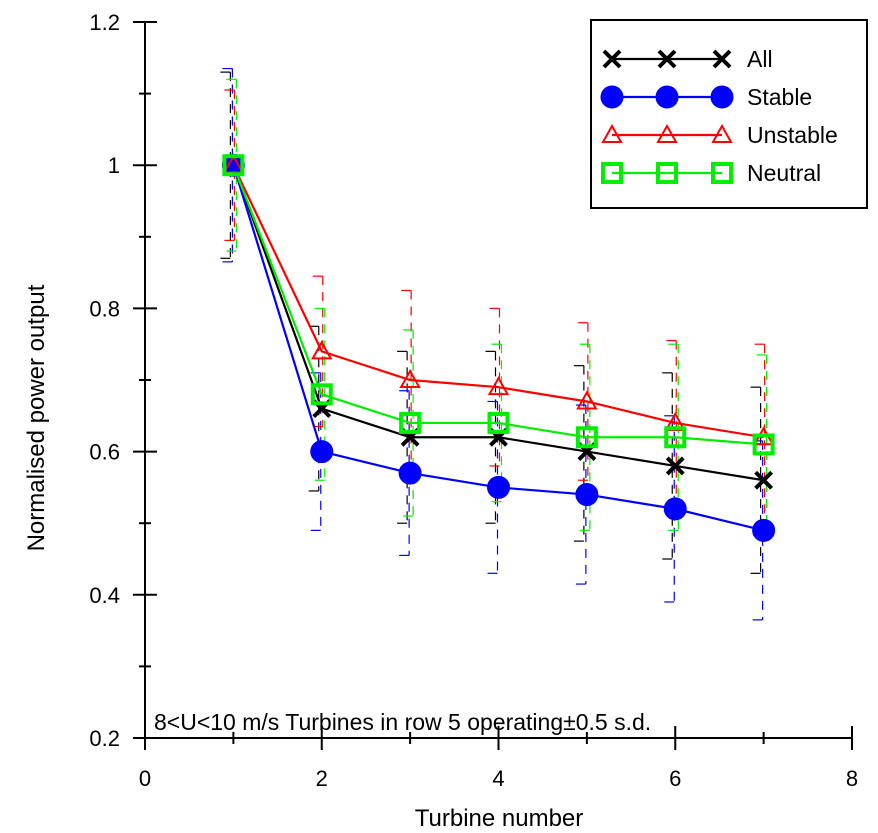 This screenshot has width=878, height=833. What do you see at coordinates (498, 778) in the screenshot?
I see `x-tick-label: 4` at bounding box center [498, 778].